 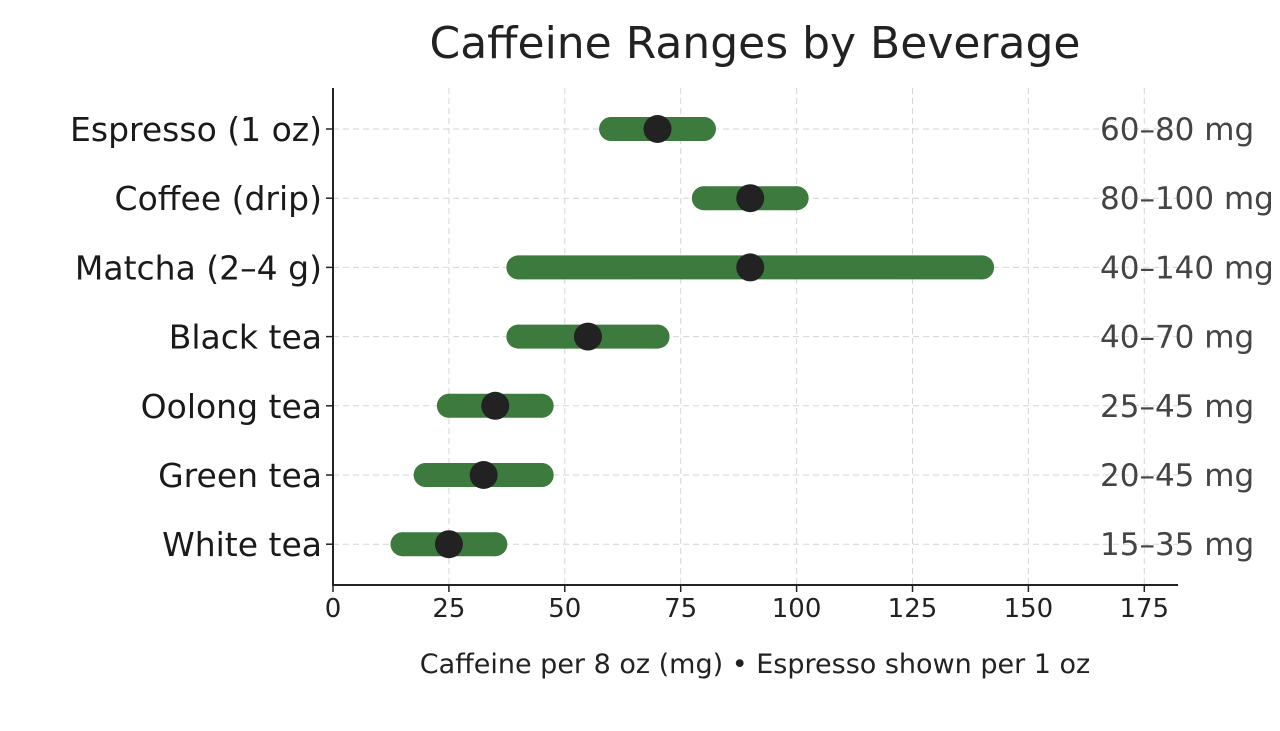 What do you see at coordinates (1177, 407) in the screenshot?
I see `range-label: 25–45 mg` at bounding box center [1177, 407].